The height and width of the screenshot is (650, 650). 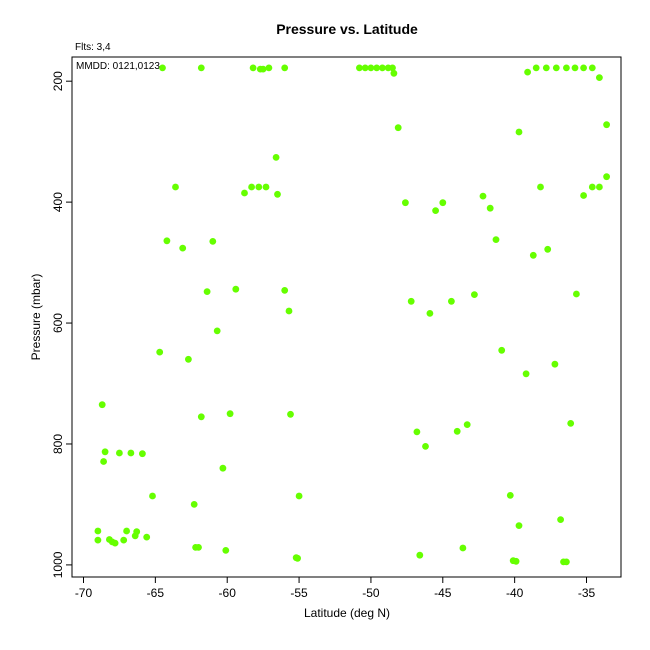 I want to click on x-axis: -70 -65 -60 -55 -50 -45 -40 -35, so click(x=335, y=588).